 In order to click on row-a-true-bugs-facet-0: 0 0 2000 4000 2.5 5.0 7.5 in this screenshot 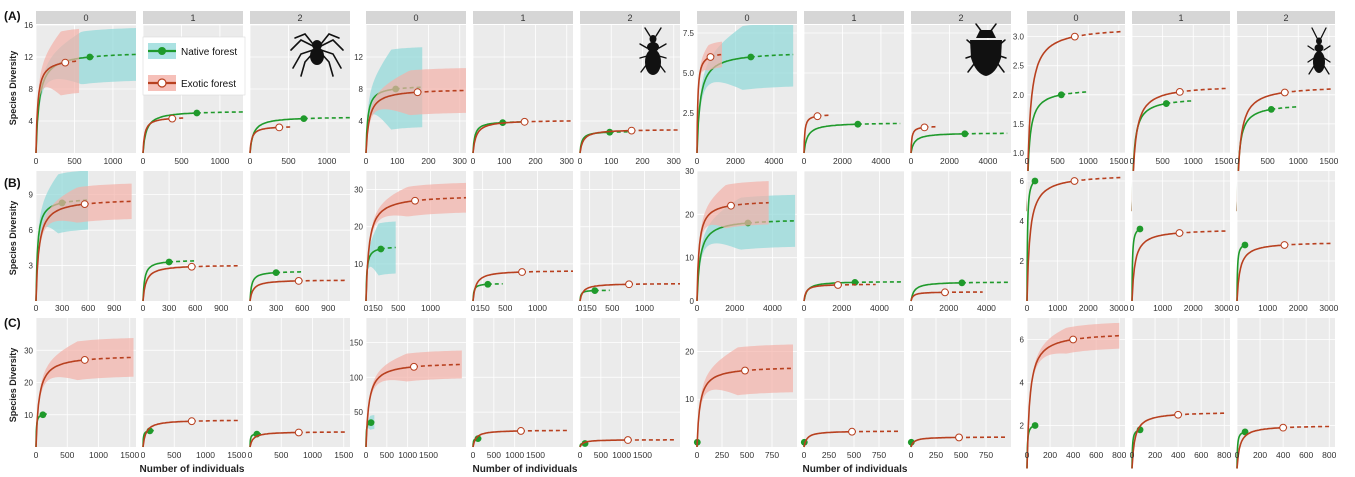, I will do `click(740, 88)`.